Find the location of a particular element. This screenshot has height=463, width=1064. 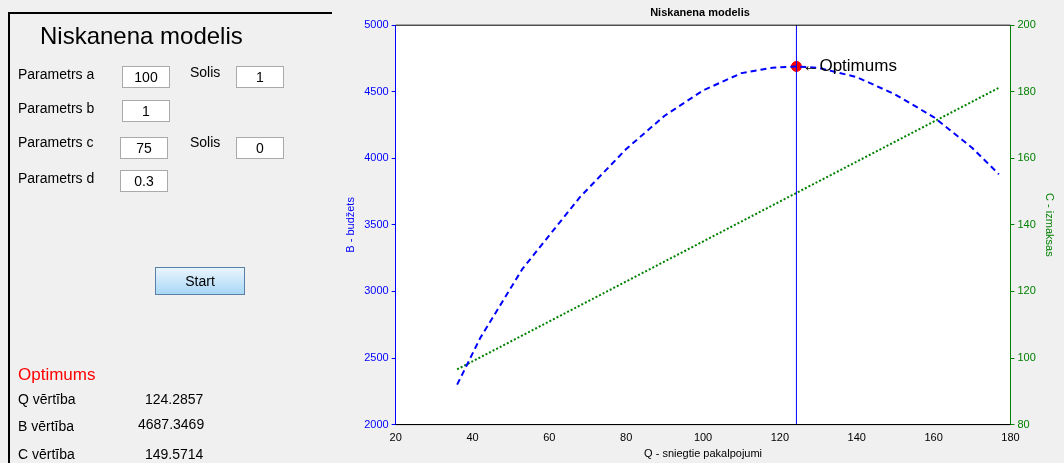

y2-tick-label: 200 is located at coordinates (1026, 24).